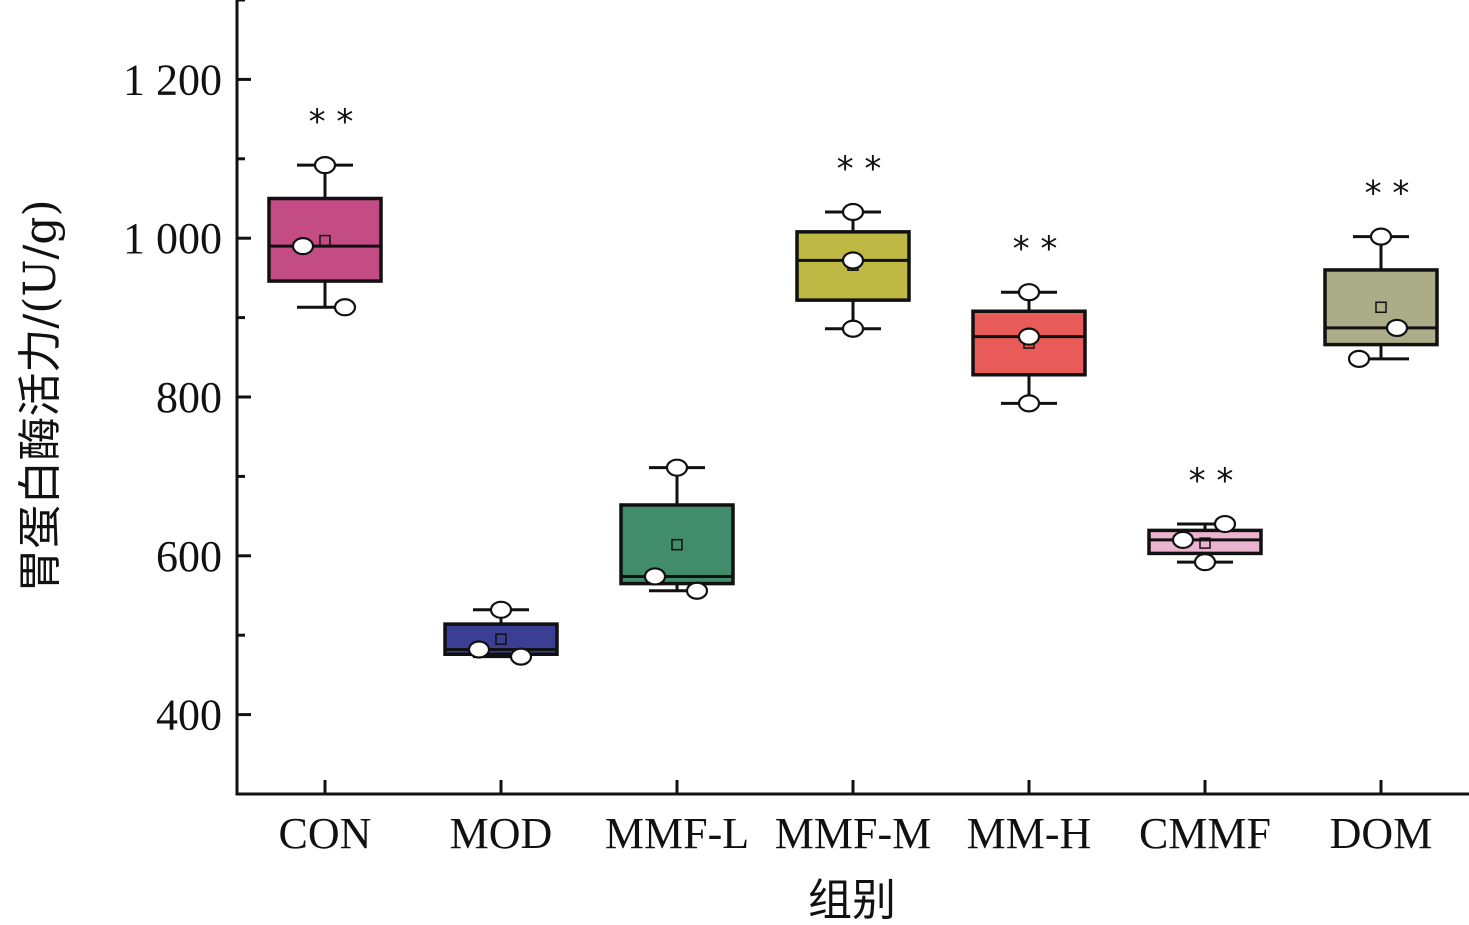 This screenshot has width=1469, height=925. What do you see at coordinates (853, 243) in the screenshot?
I see `box-mmf-m: * *` at bounding box center [853, 243].